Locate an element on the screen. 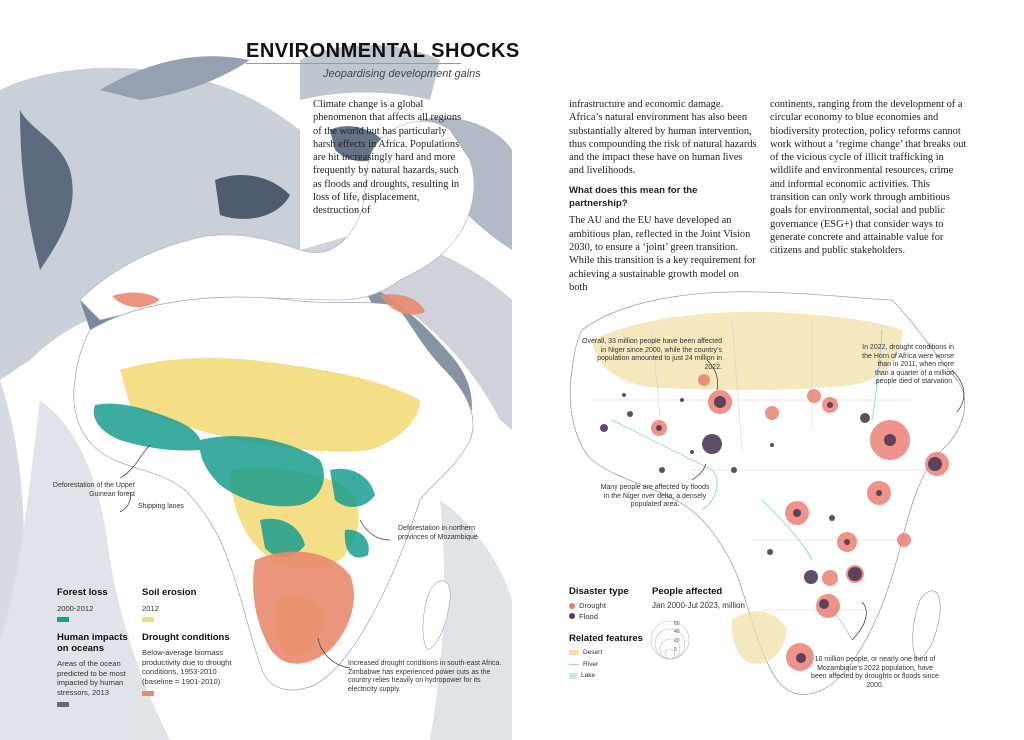 Image resolution: width=1024 pixels, height=740 pixels. page-title: ENVIRONMENTAL SHOCKS is located at coordinates (383, 51).